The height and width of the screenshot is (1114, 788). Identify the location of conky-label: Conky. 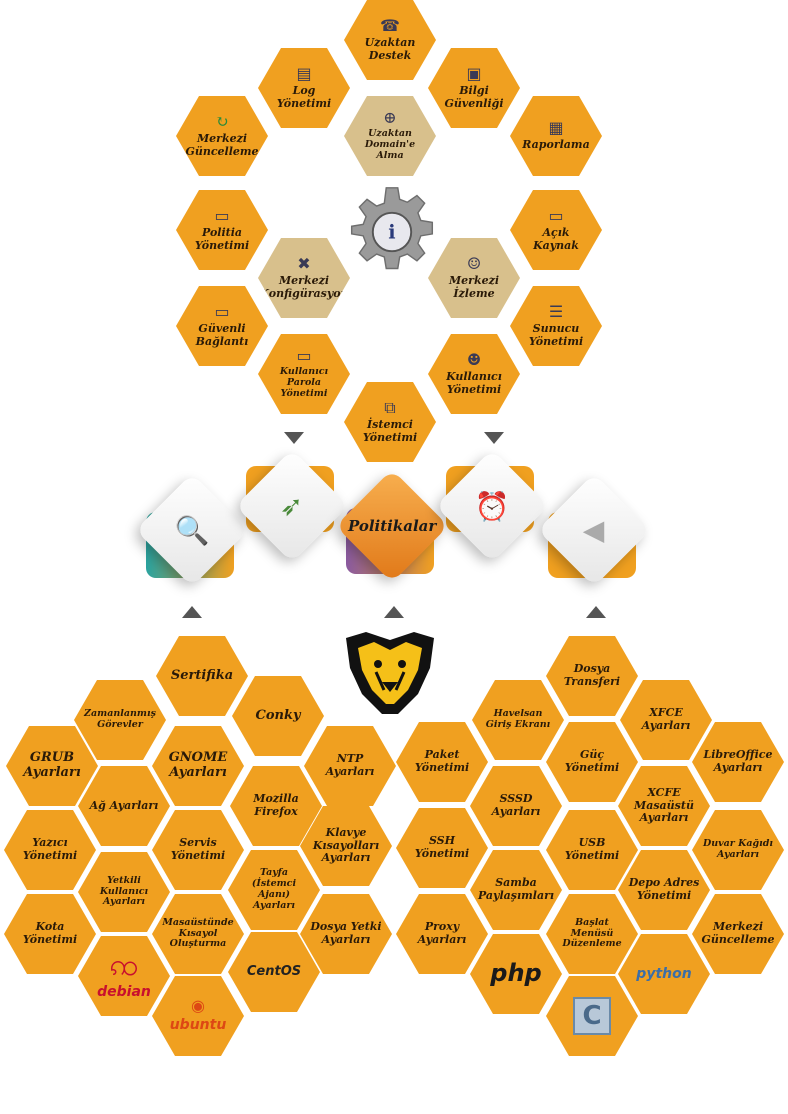
(278, 715).